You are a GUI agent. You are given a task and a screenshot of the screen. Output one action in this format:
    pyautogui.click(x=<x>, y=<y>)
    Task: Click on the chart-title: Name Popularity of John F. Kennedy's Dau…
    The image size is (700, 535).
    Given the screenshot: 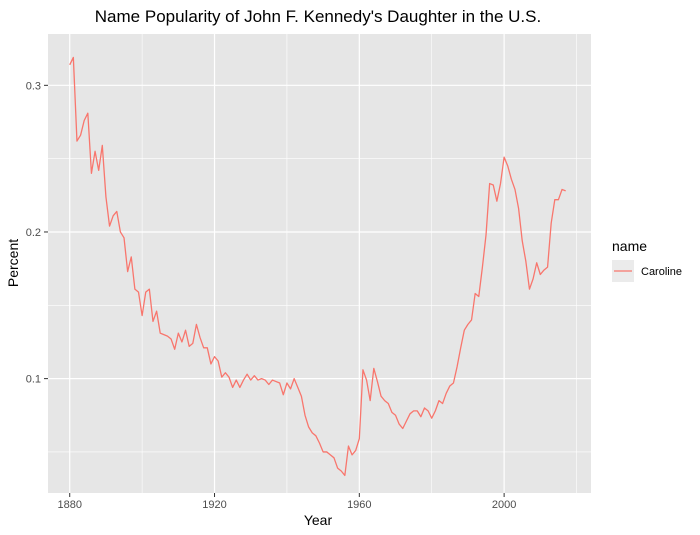 What is the action you would take?
    pyautogui.click(x=318, y=16)
    